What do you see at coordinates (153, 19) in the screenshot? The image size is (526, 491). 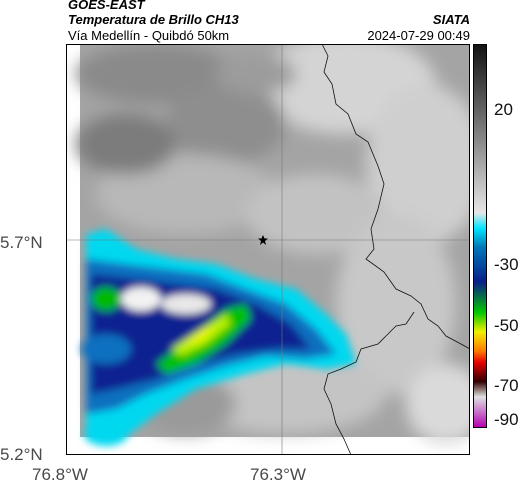 I see `product-title: Temperatura de Brillo CH13` at bounding box center [153, 19].